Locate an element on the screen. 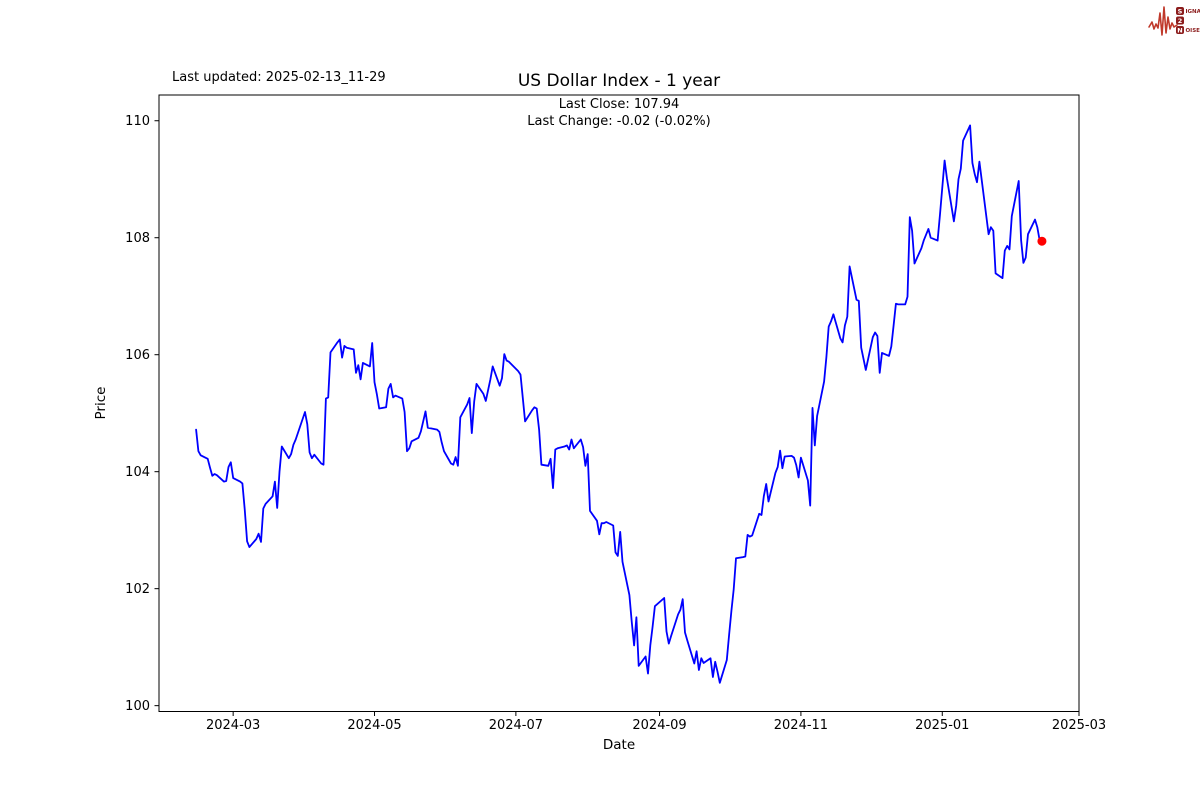  waveform-icon is located at coordinates (1163, 21).